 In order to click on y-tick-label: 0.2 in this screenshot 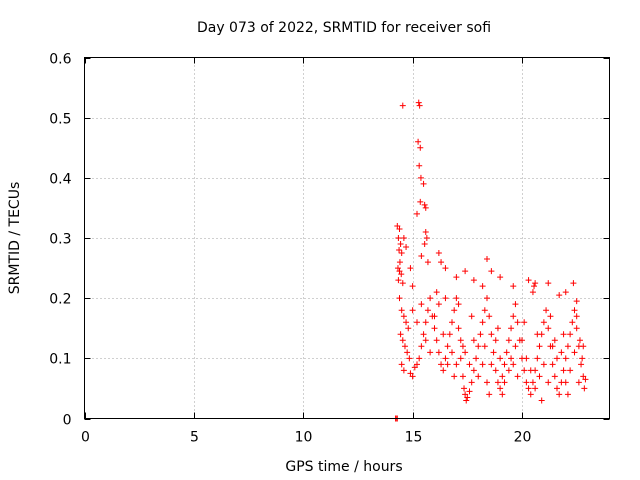, I will do `click(60, 300)`.